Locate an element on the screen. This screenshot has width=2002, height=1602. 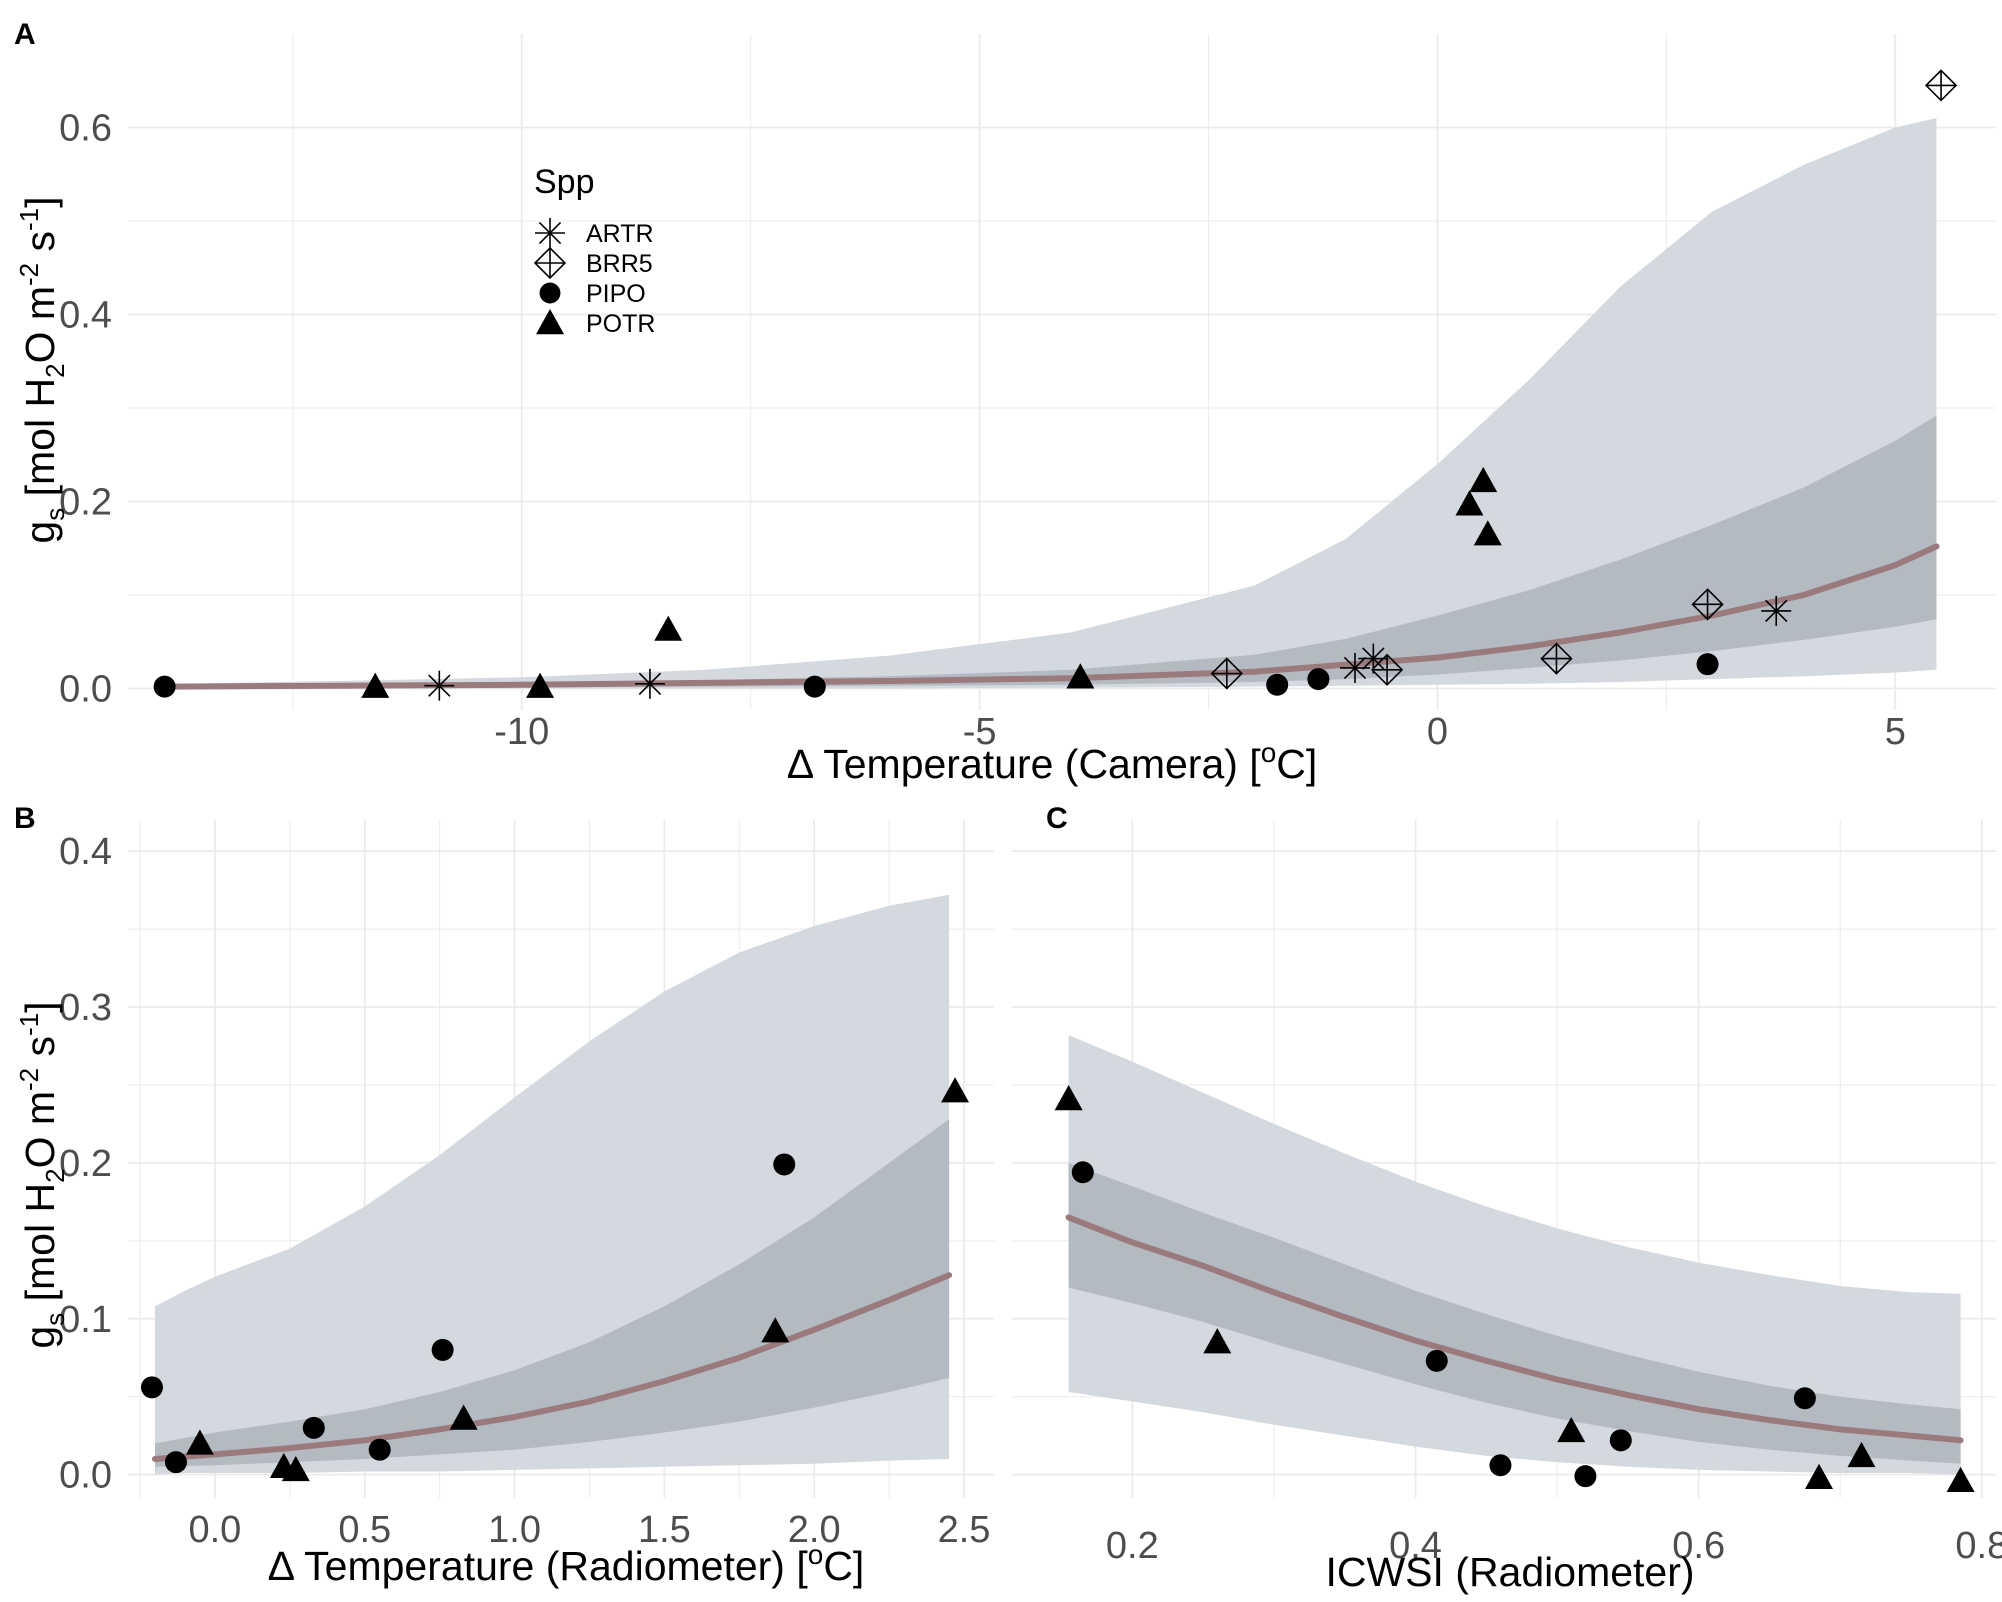
panel-a-x-axis-title: Δ Temperature (Camera) [oC] is located at coordinates (1052, 762).